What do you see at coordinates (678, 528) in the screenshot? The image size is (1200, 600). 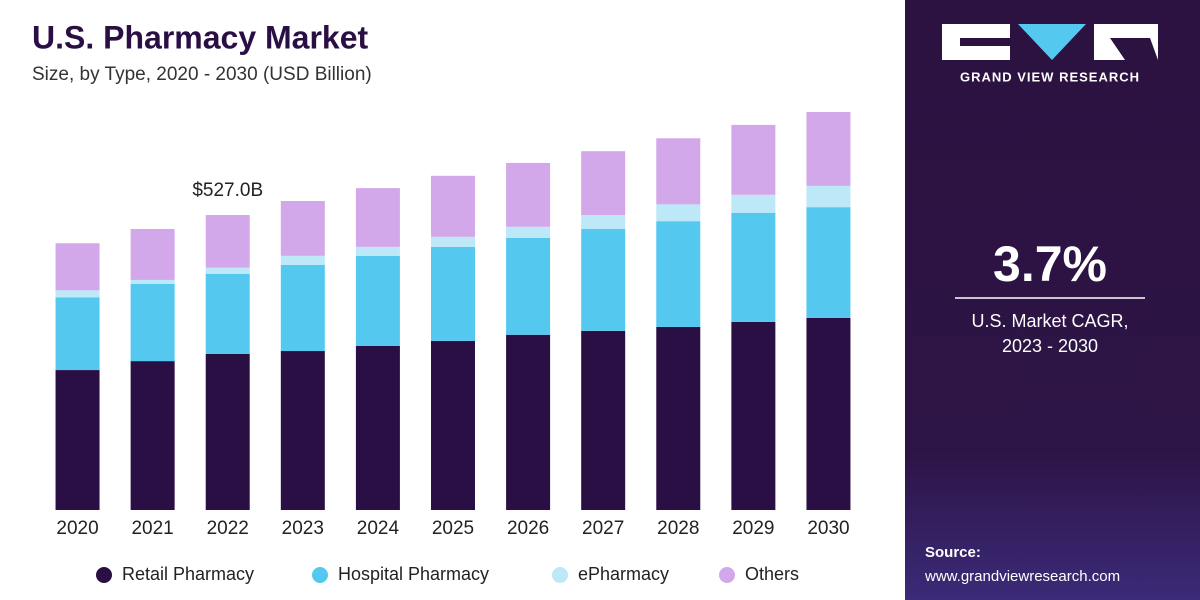 I see `x-tick-label: 2028` at bounding box center [678, 528].